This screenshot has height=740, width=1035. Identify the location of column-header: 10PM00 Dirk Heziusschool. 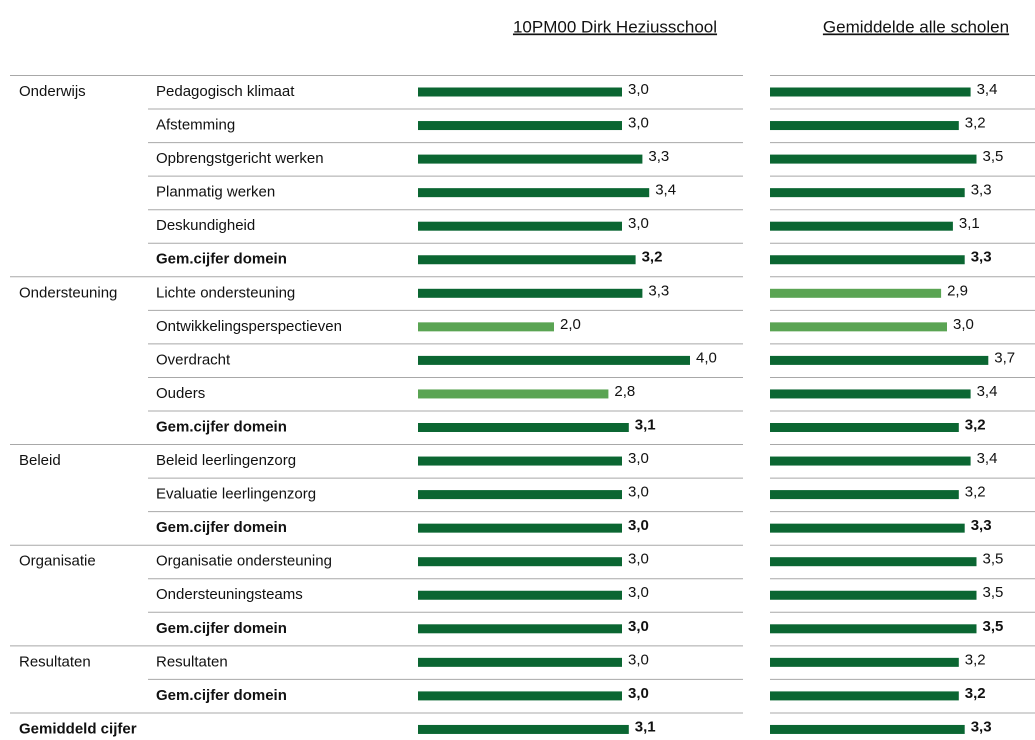
(615, 26).